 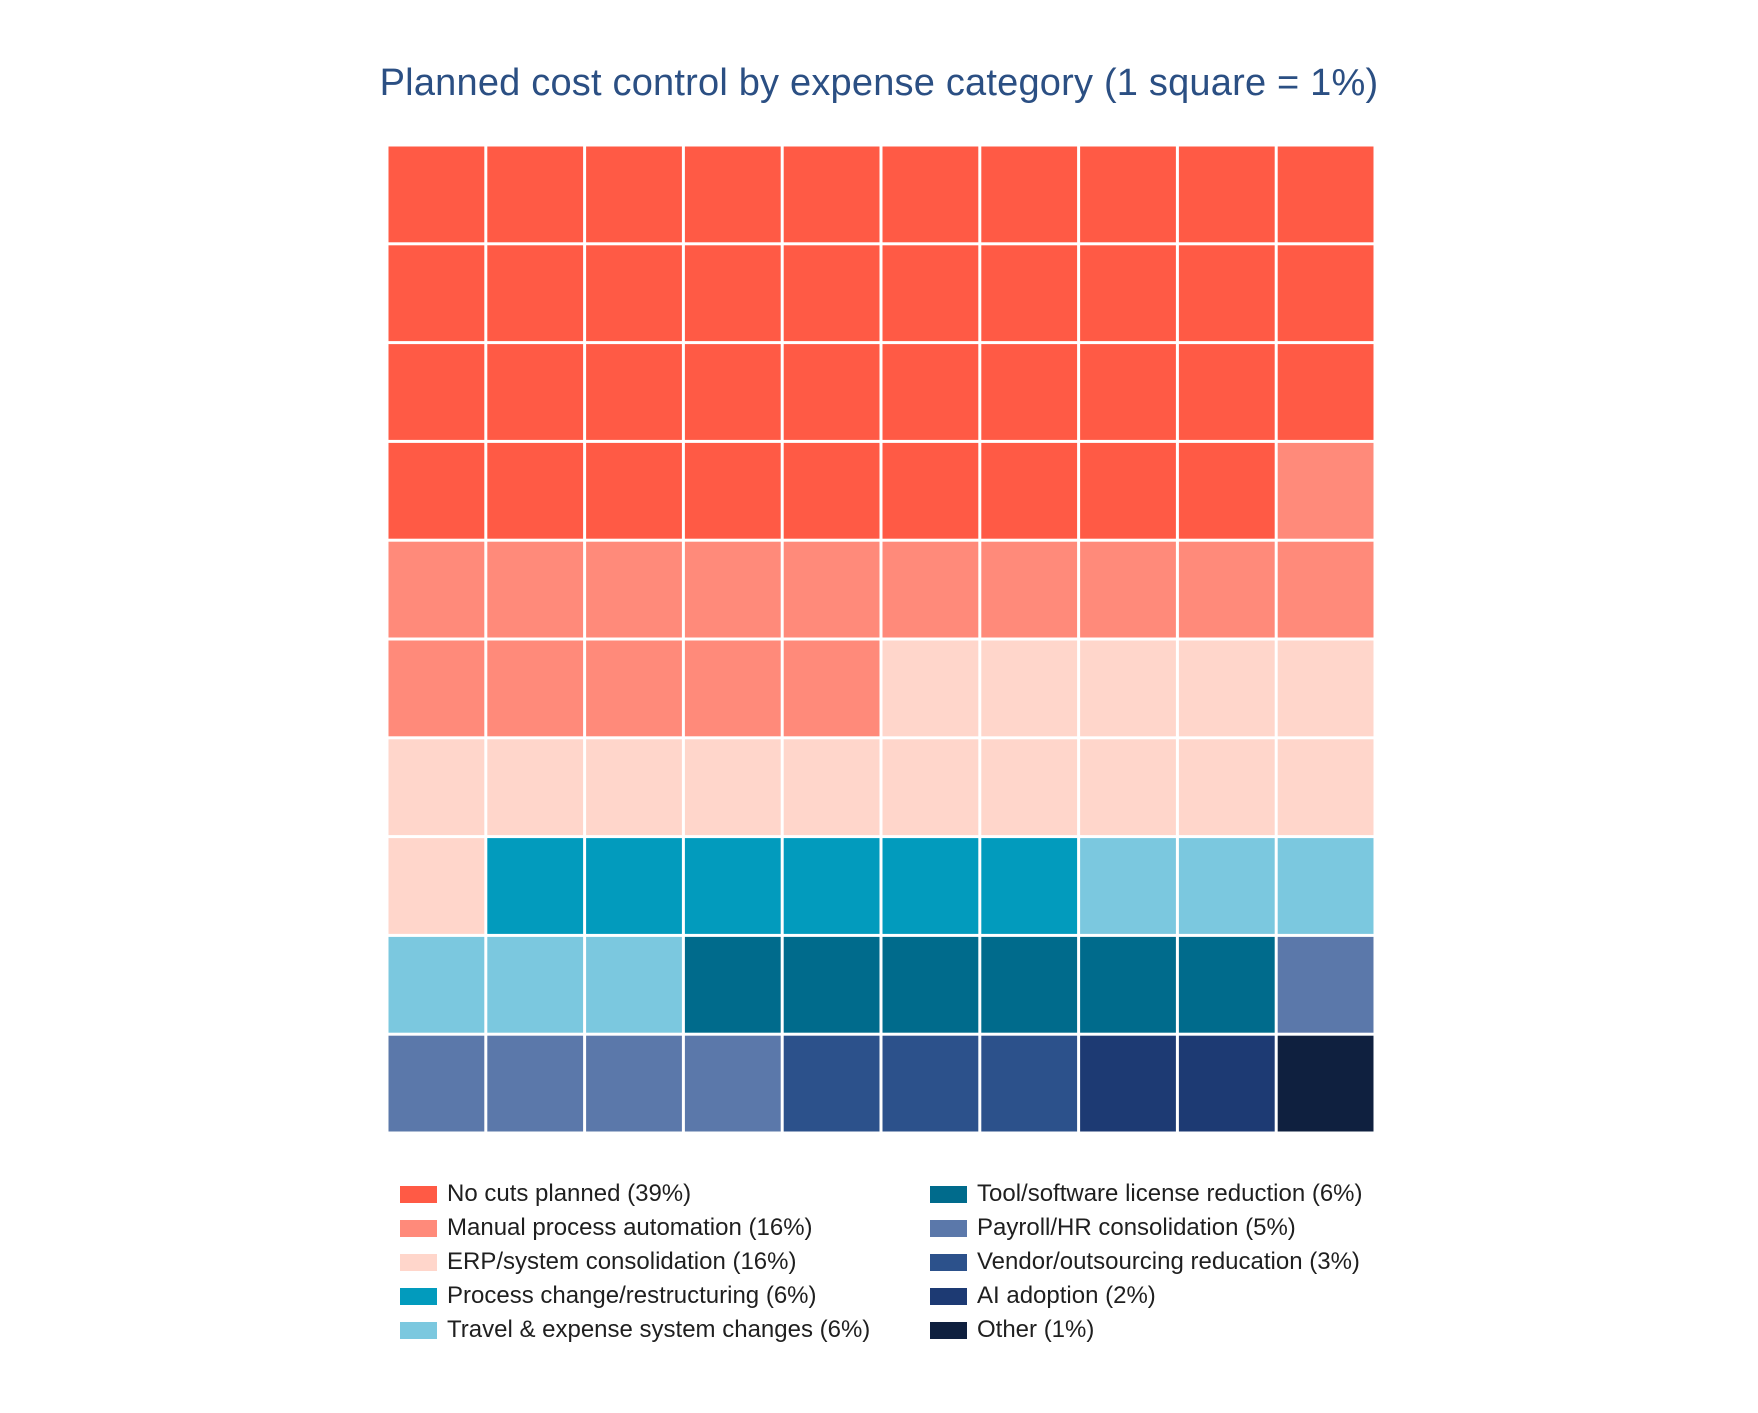 What do you see at coordinates (630, 1227) in the screenshot?
I see `legend-label: Manual process automation (16%)` at bounding box center [630, 1227].